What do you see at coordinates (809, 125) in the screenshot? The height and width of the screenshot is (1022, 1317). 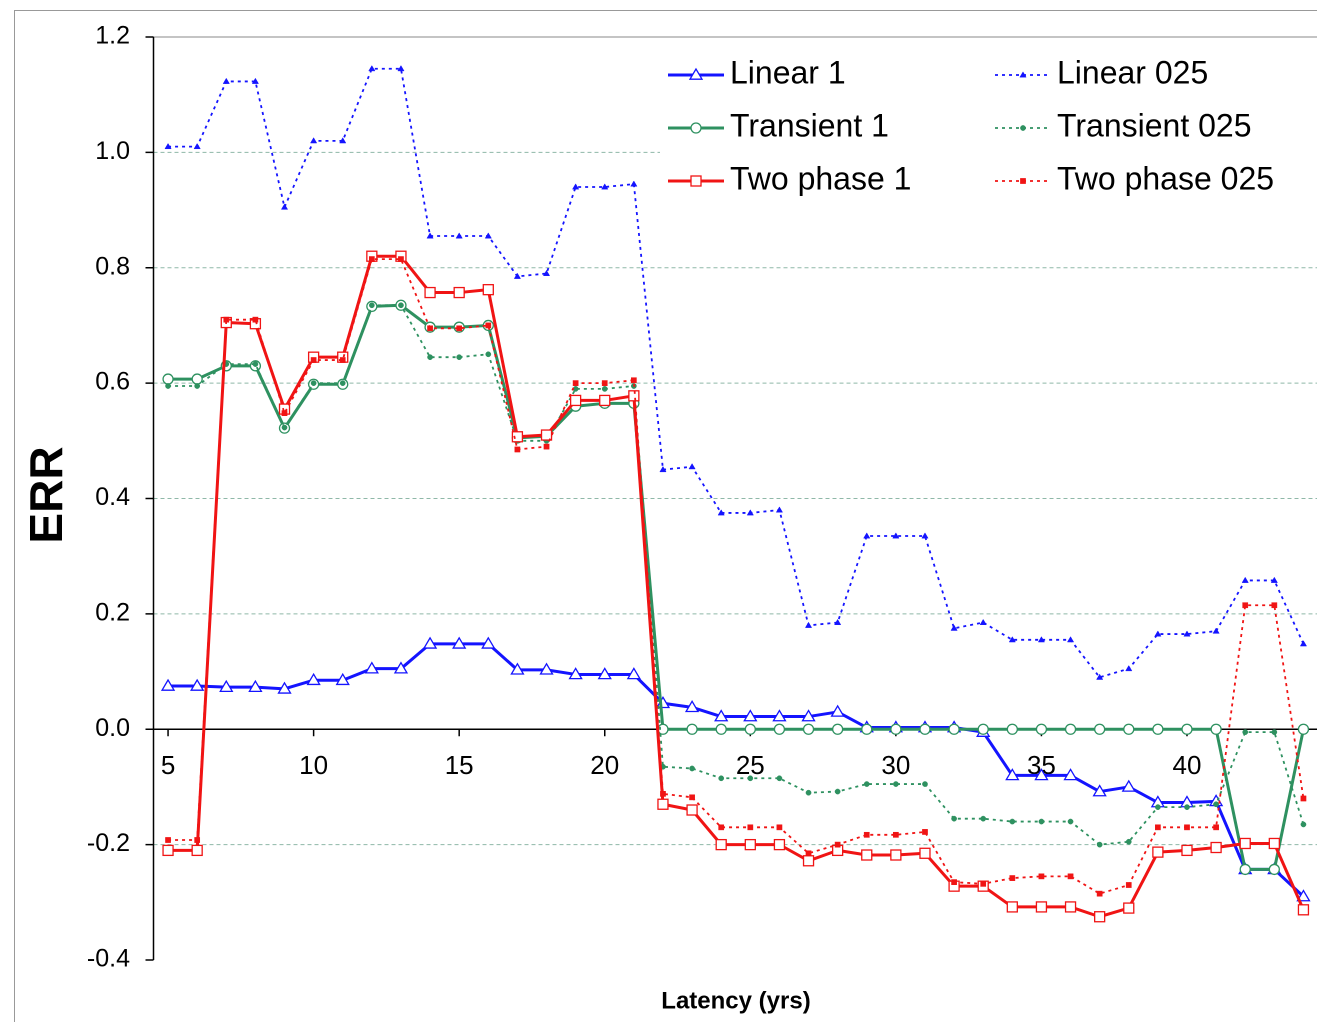 I see `legend-label: Transient 1` at bounding box center [809, 125].